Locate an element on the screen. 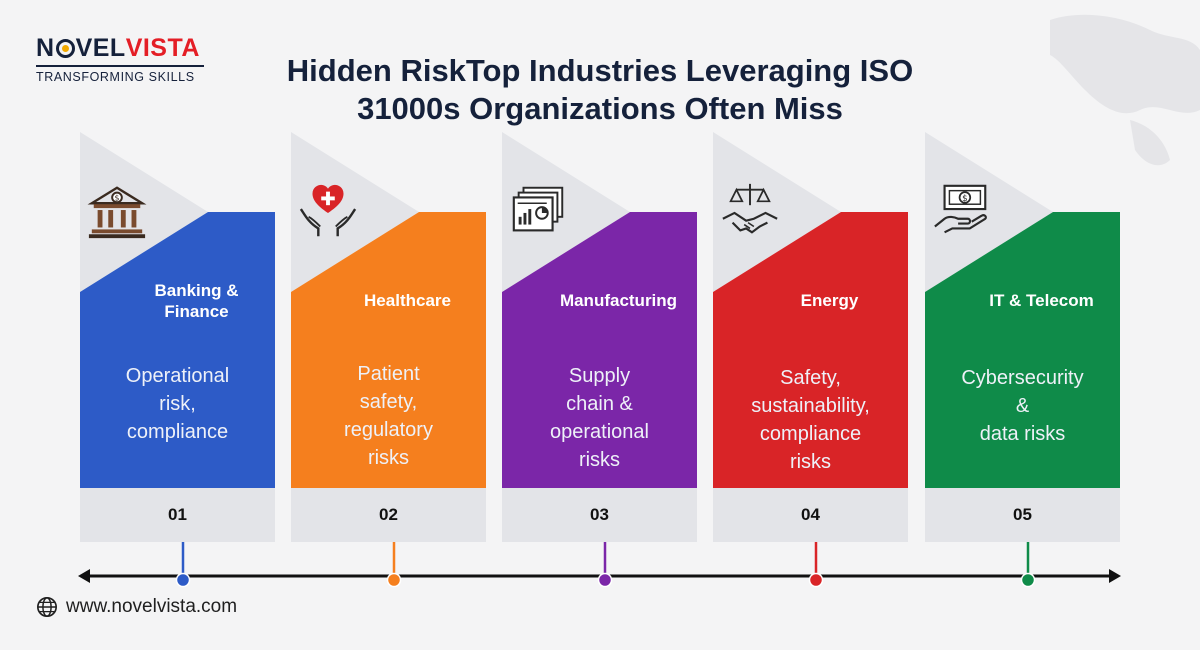  novelvista-logo: N VEL VISTA TRANSFORMING SKILLS is located at coordinates (123, 60).